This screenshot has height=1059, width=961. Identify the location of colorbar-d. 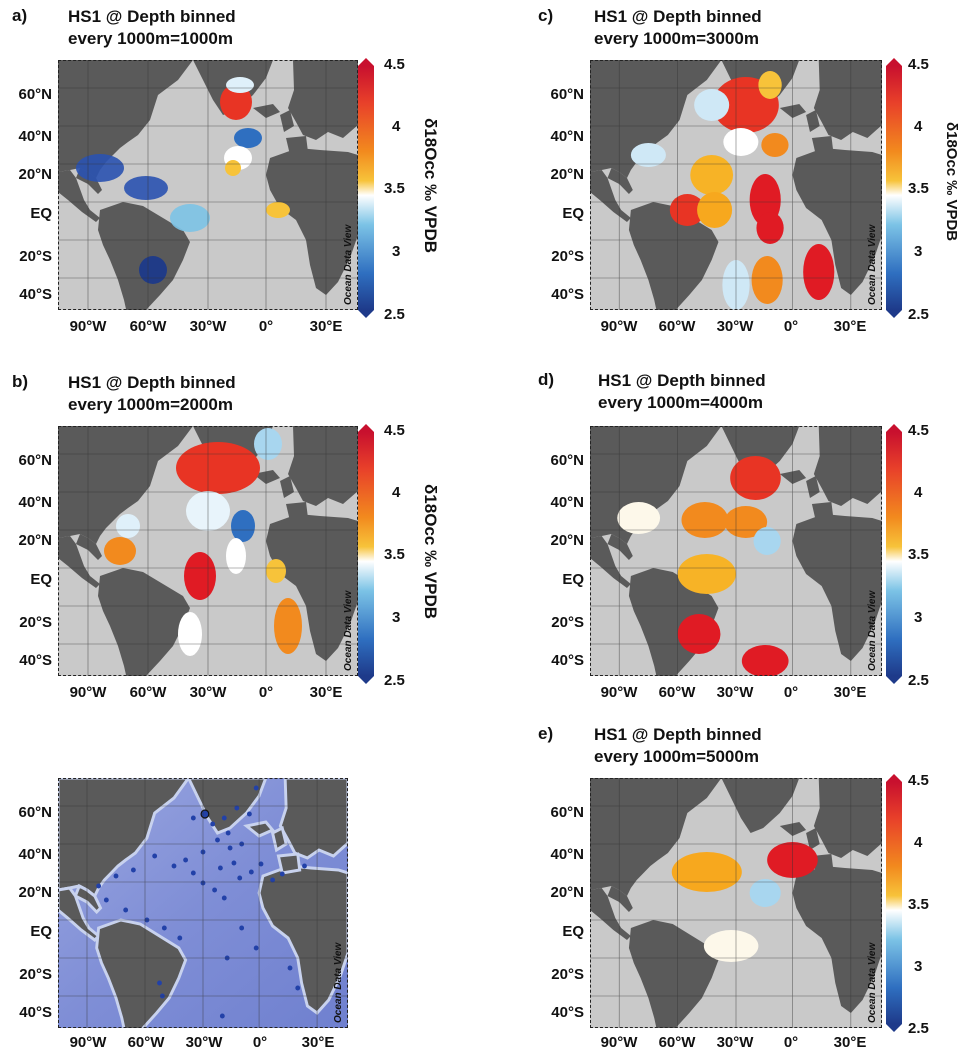
(894, 554).